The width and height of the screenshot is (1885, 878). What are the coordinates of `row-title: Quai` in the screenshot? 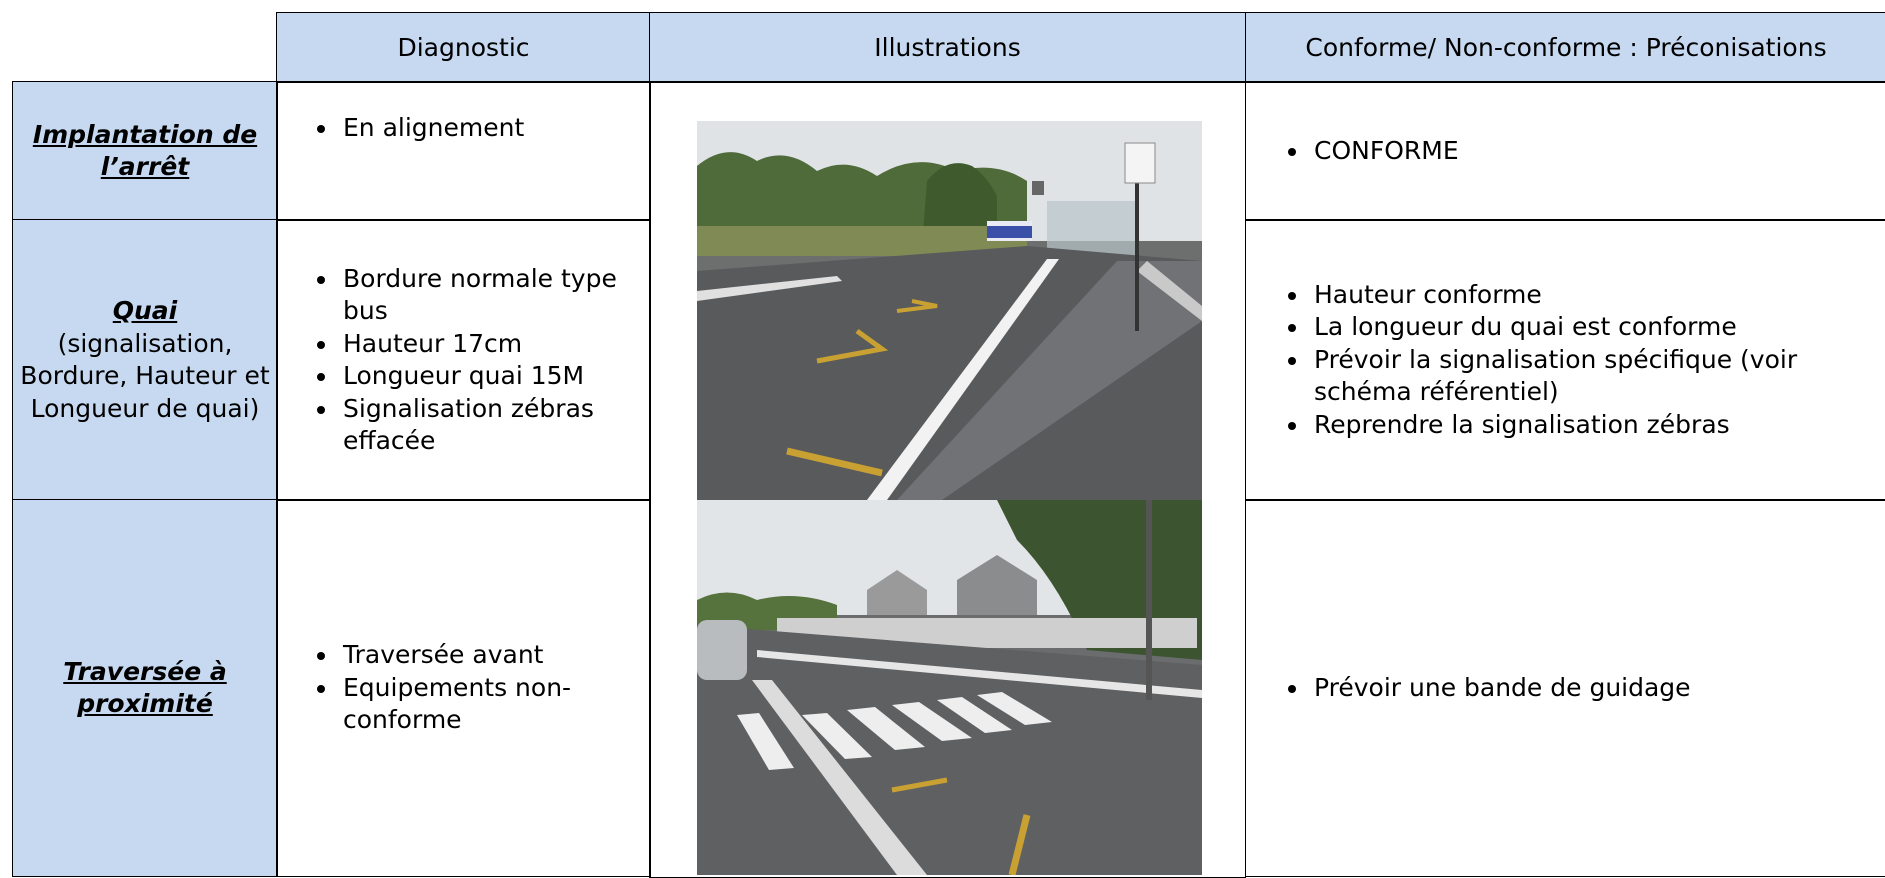 It's located at (145, 310).